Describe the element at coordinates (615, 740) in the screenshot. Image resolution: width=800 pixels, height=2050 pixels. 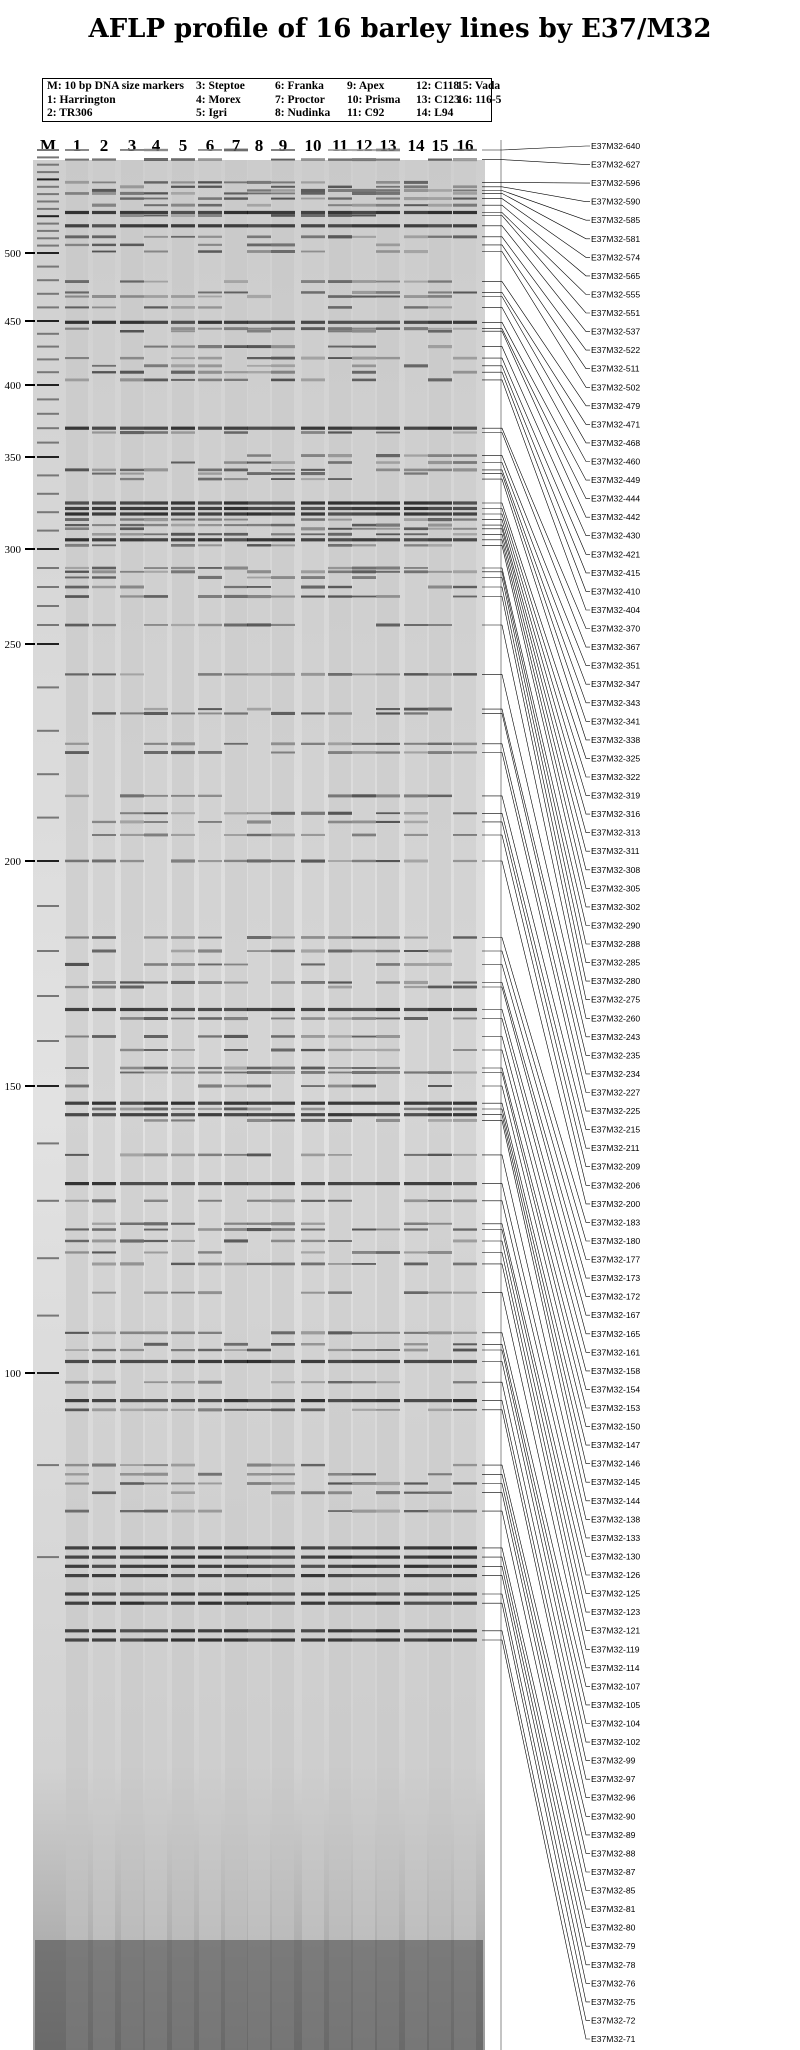
I see `band-label: E37M32-338` at that location.